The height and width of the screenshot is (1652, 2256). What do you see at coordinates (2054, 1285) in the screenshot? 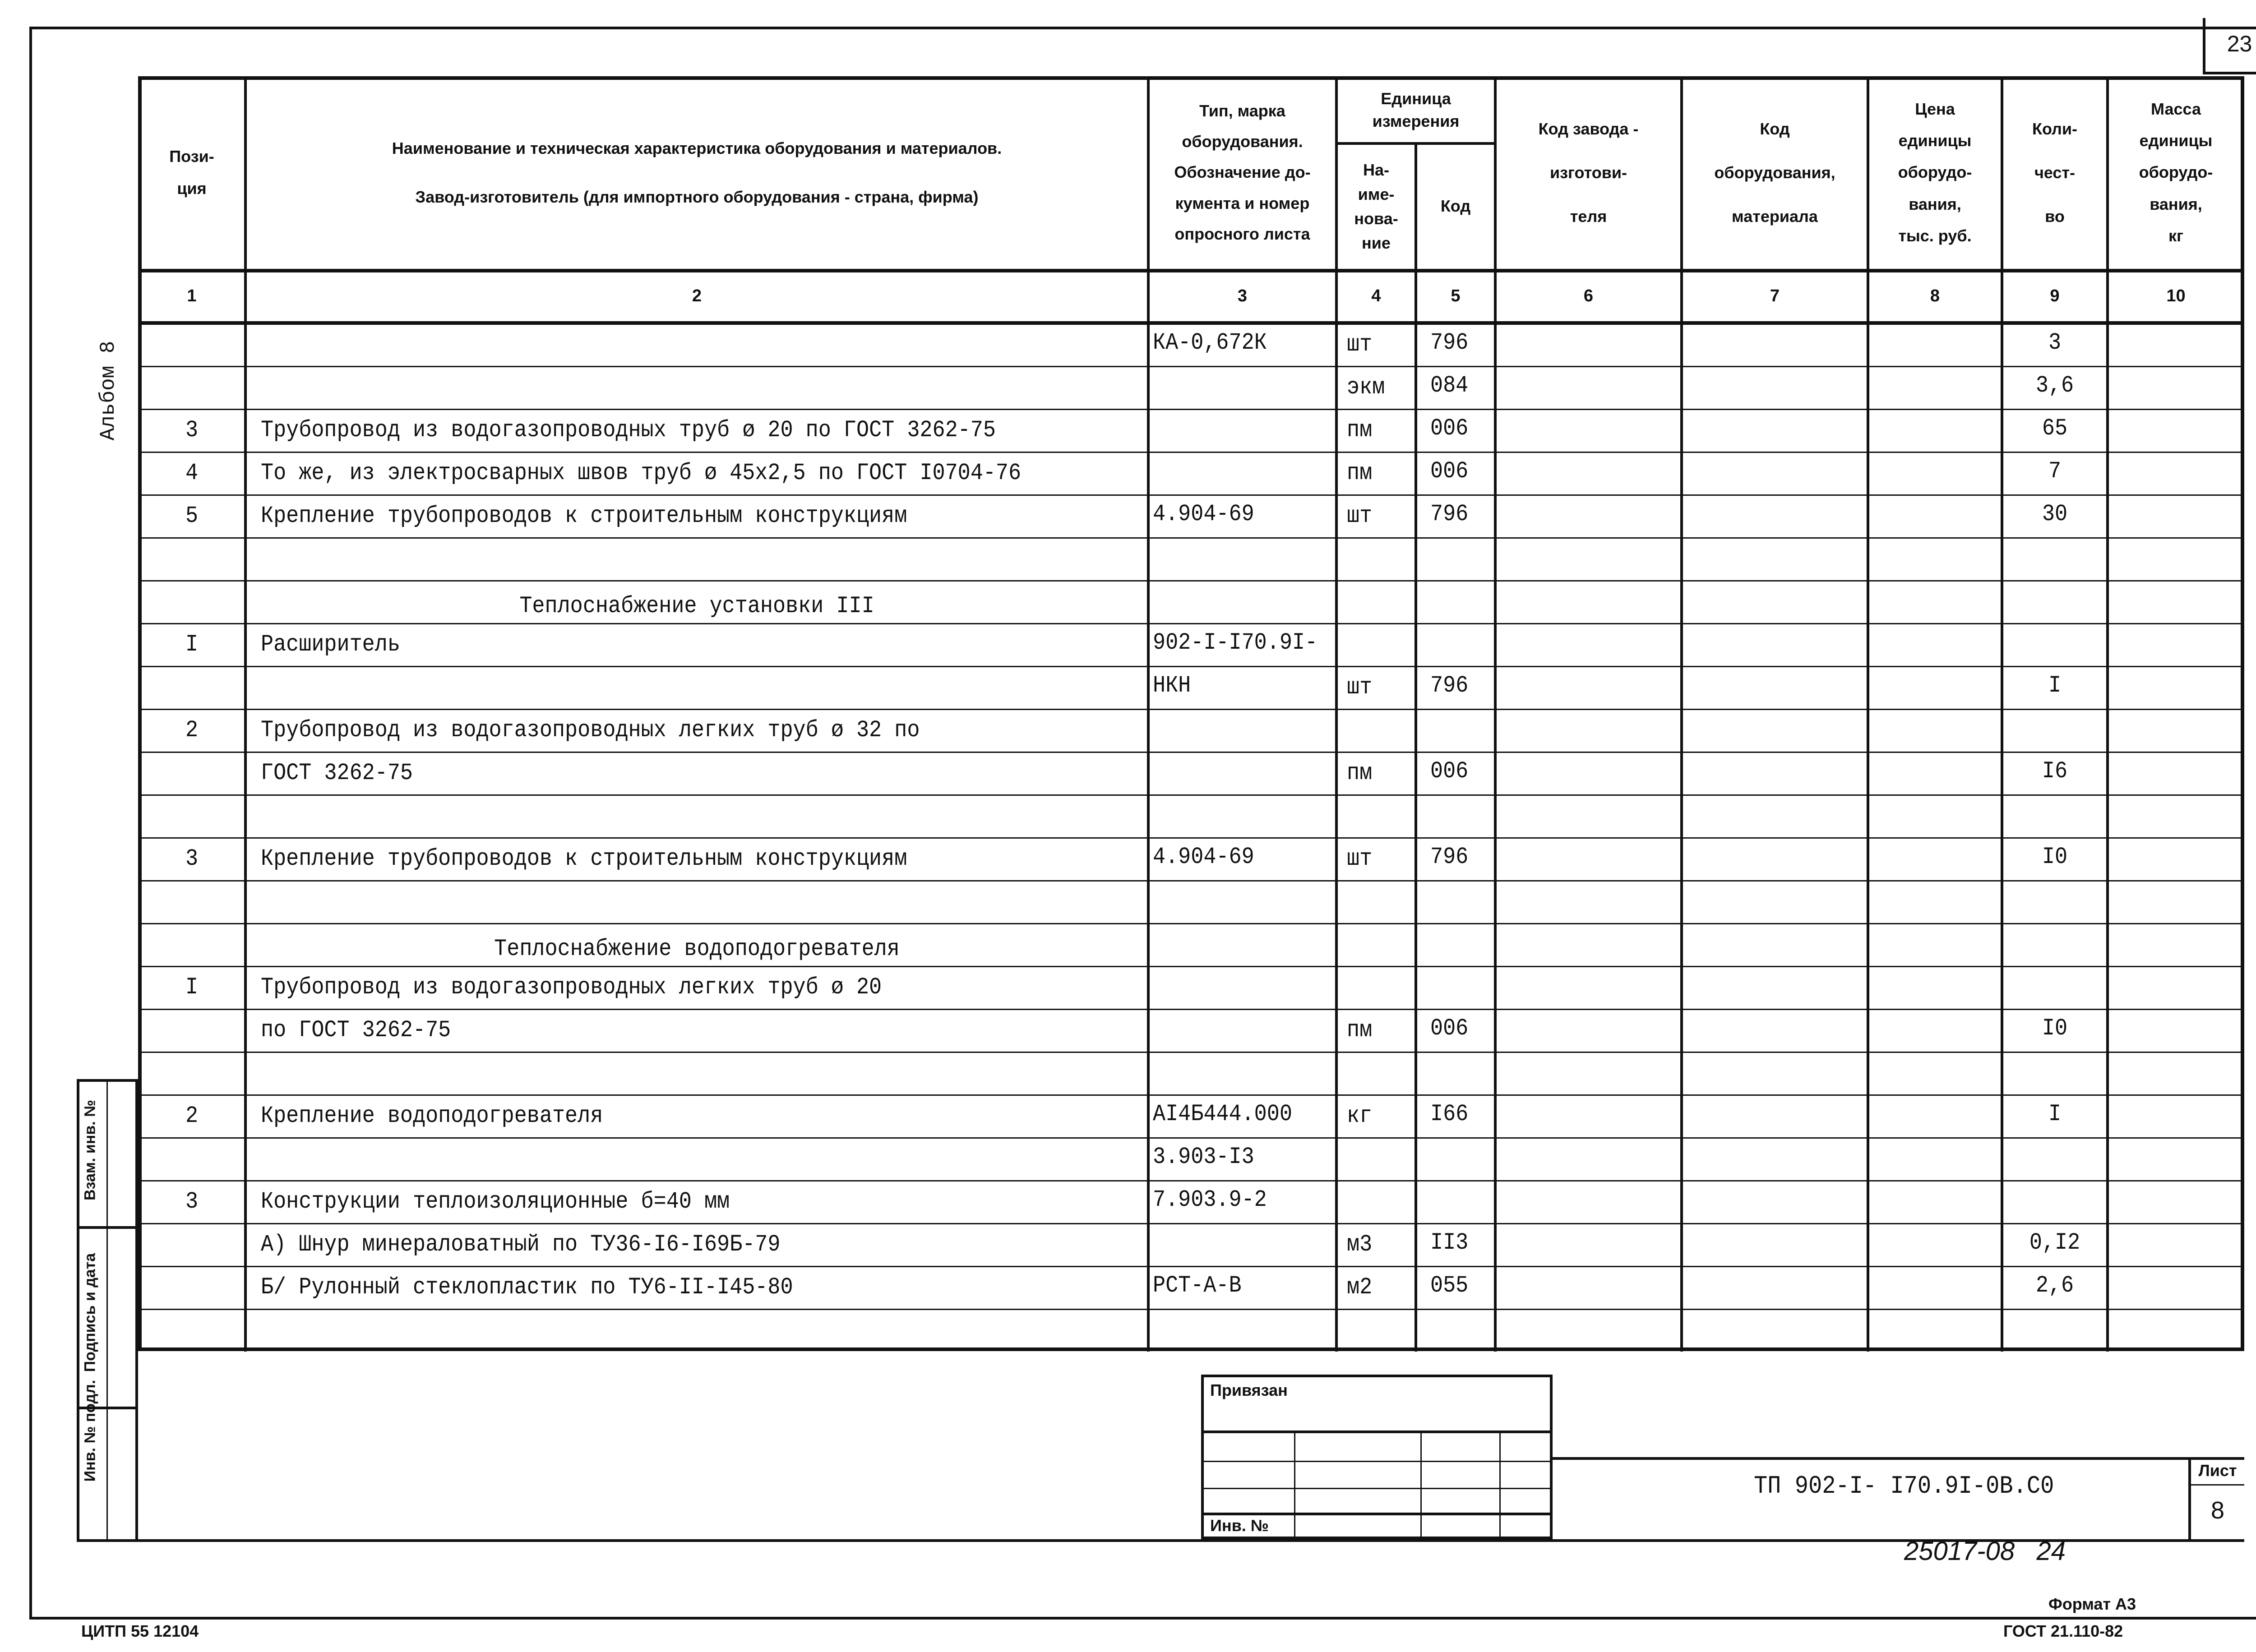
I see `quantity-cell: 2,6` at bounding box center [2054, 1285].